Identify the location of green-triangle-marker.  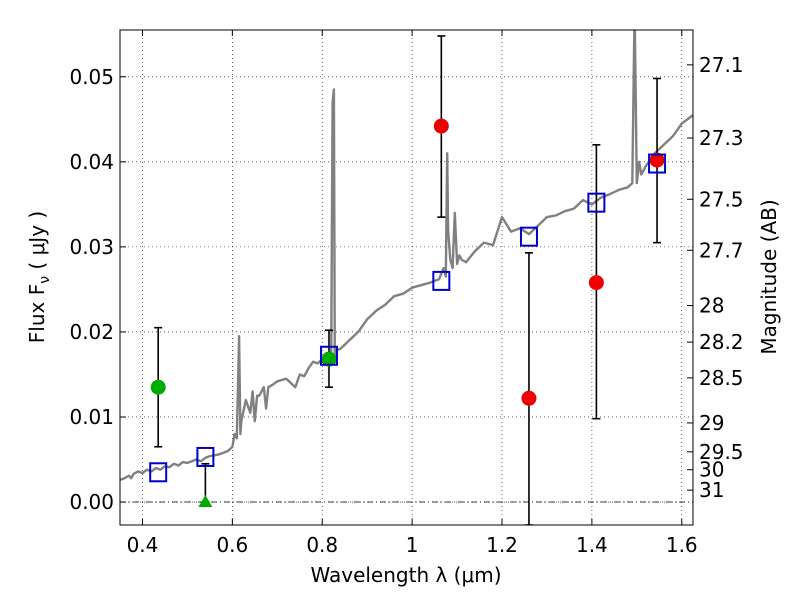
(205, 501).